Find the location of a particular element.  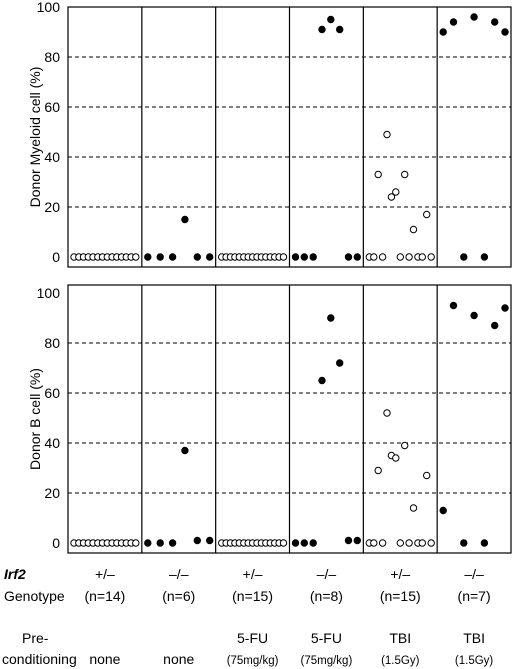

preconditioning-value: 5-FU is located at coordinates (252, 638).